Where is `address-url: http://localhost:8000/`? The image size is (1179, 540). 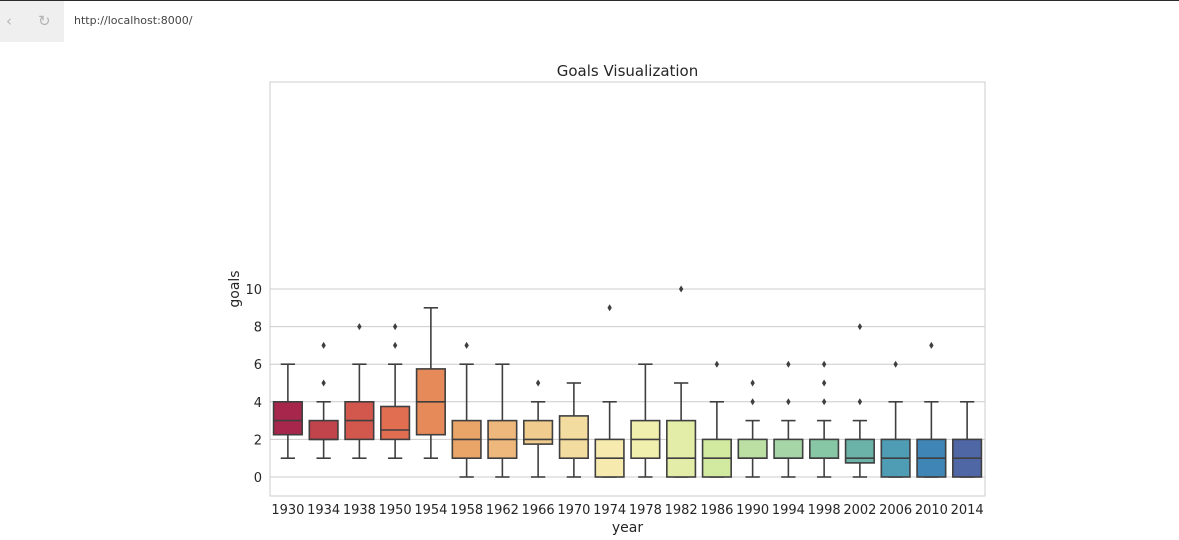 address-url: http://localhost:8000/ is located at coordinates (133, 20).